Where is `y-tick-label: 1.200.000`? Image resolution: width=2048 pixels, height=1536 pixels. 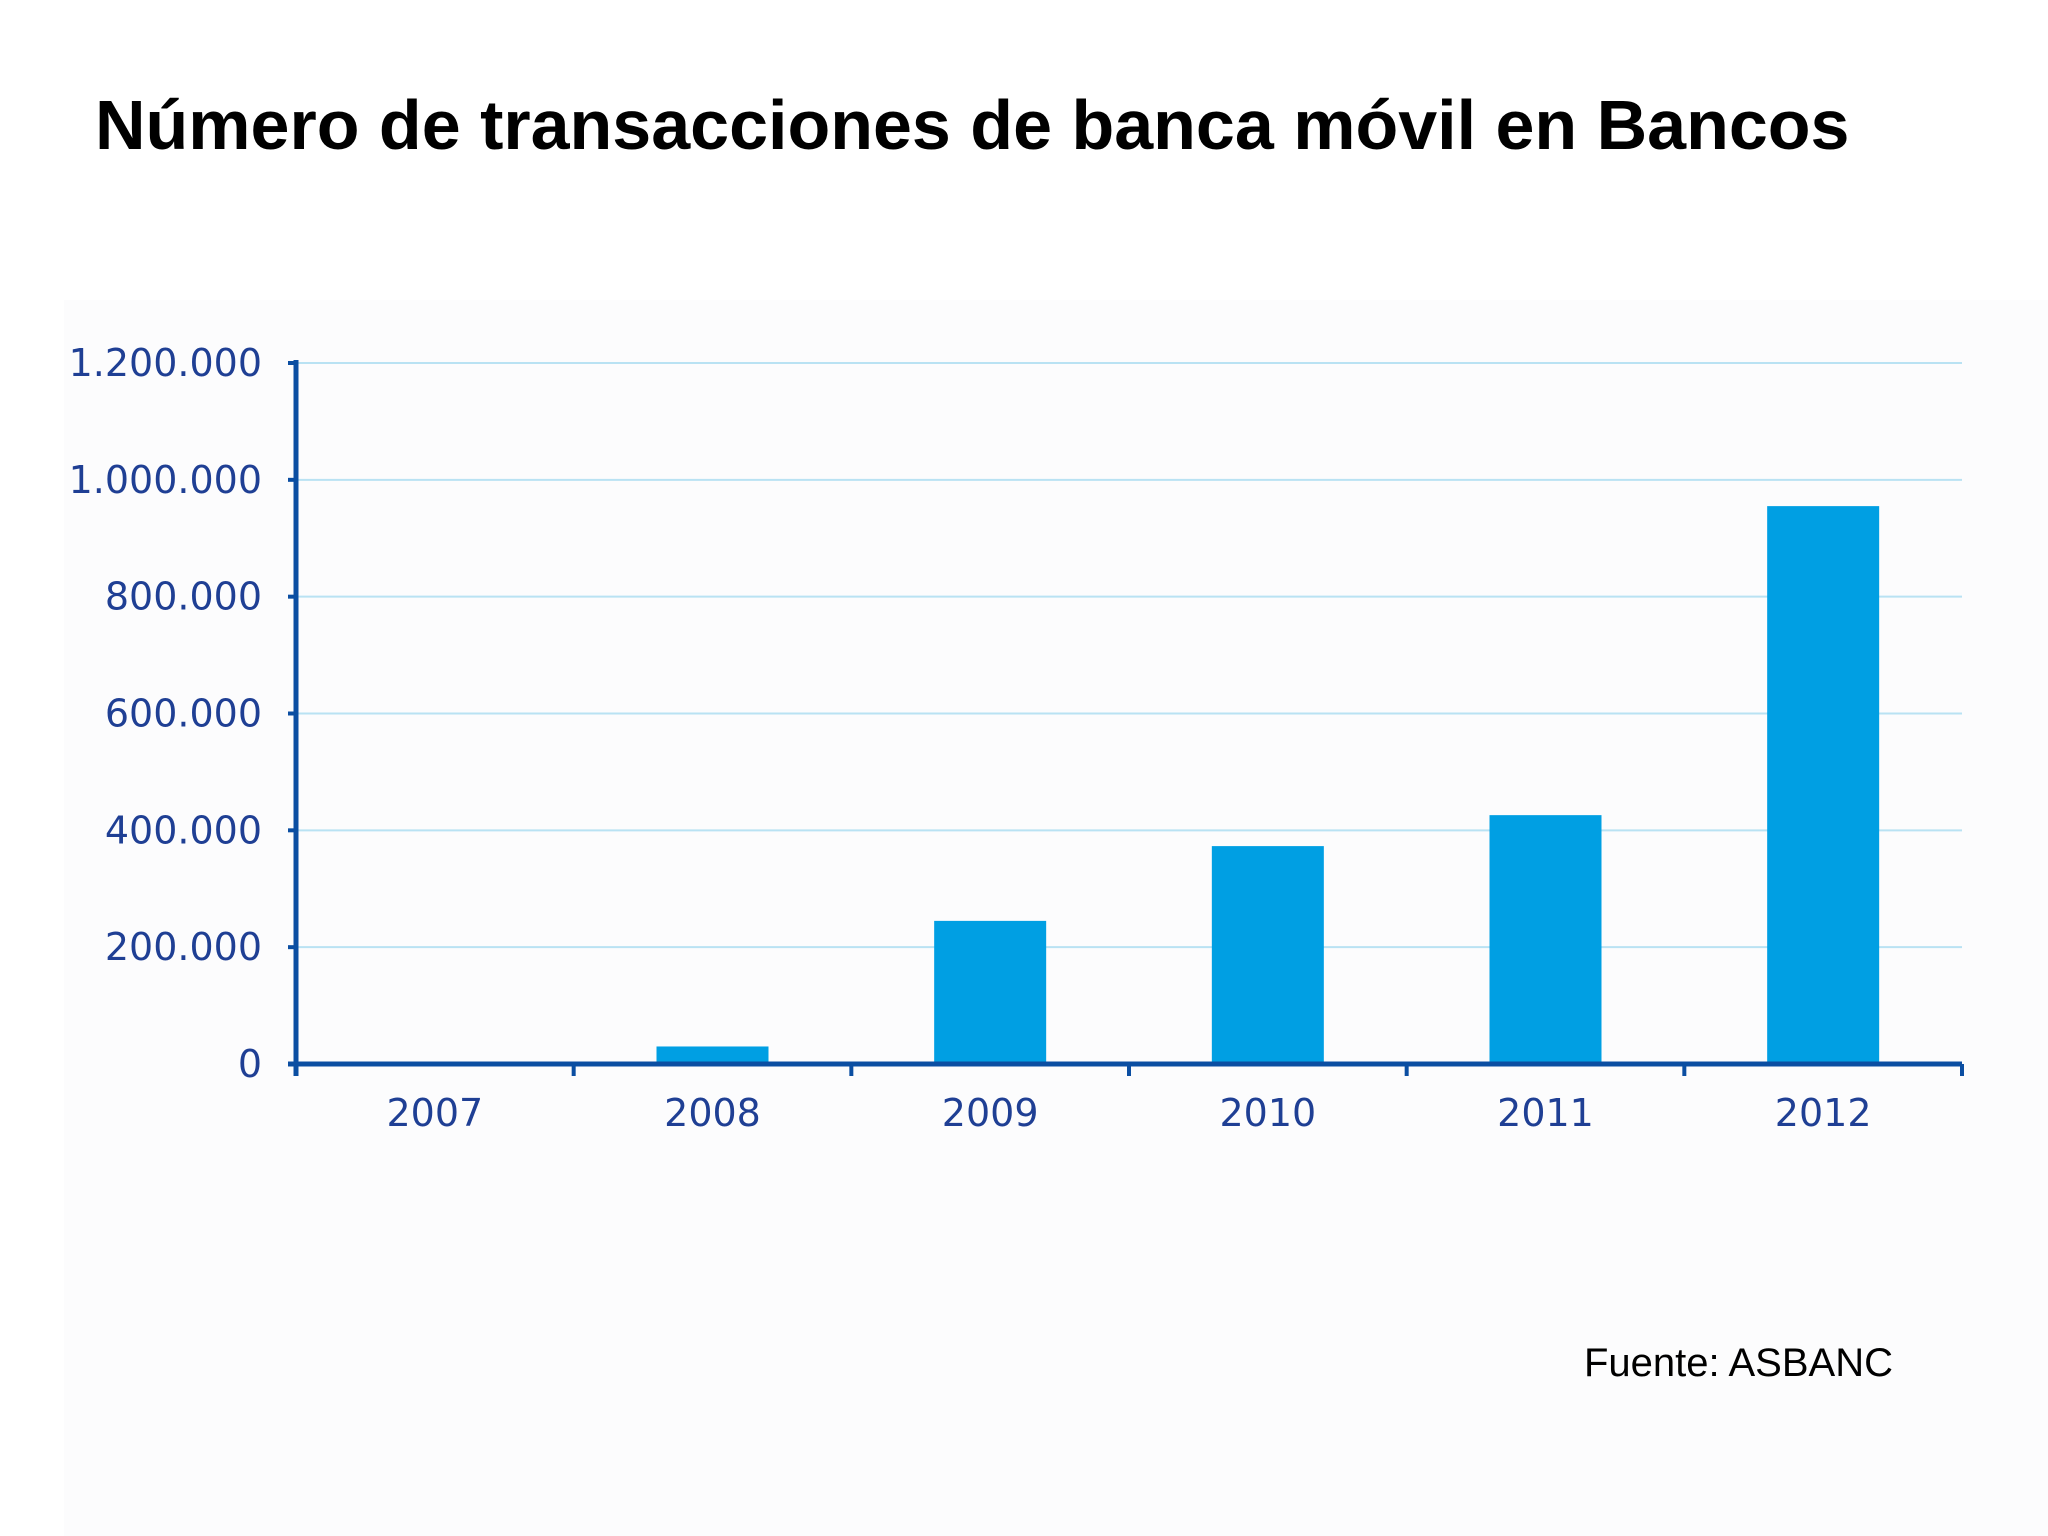 y-tick-label: 1.200.000 is located at coordinates (165, 363).